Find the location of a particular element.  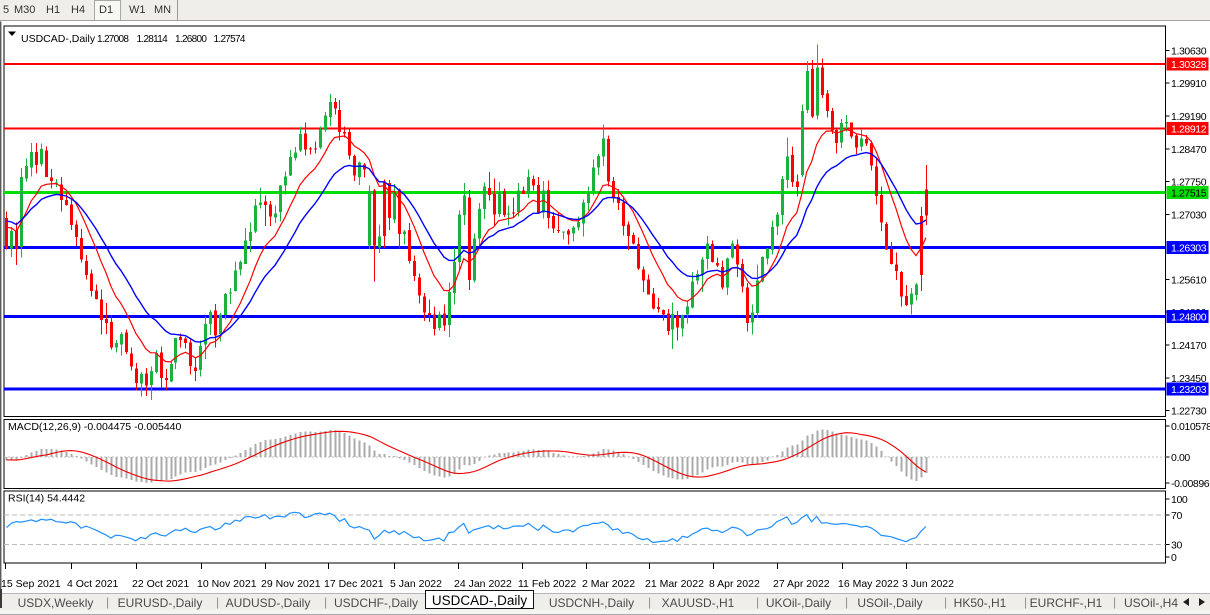

svg-text: 1.30328 is located at coordinates (1189, 65).